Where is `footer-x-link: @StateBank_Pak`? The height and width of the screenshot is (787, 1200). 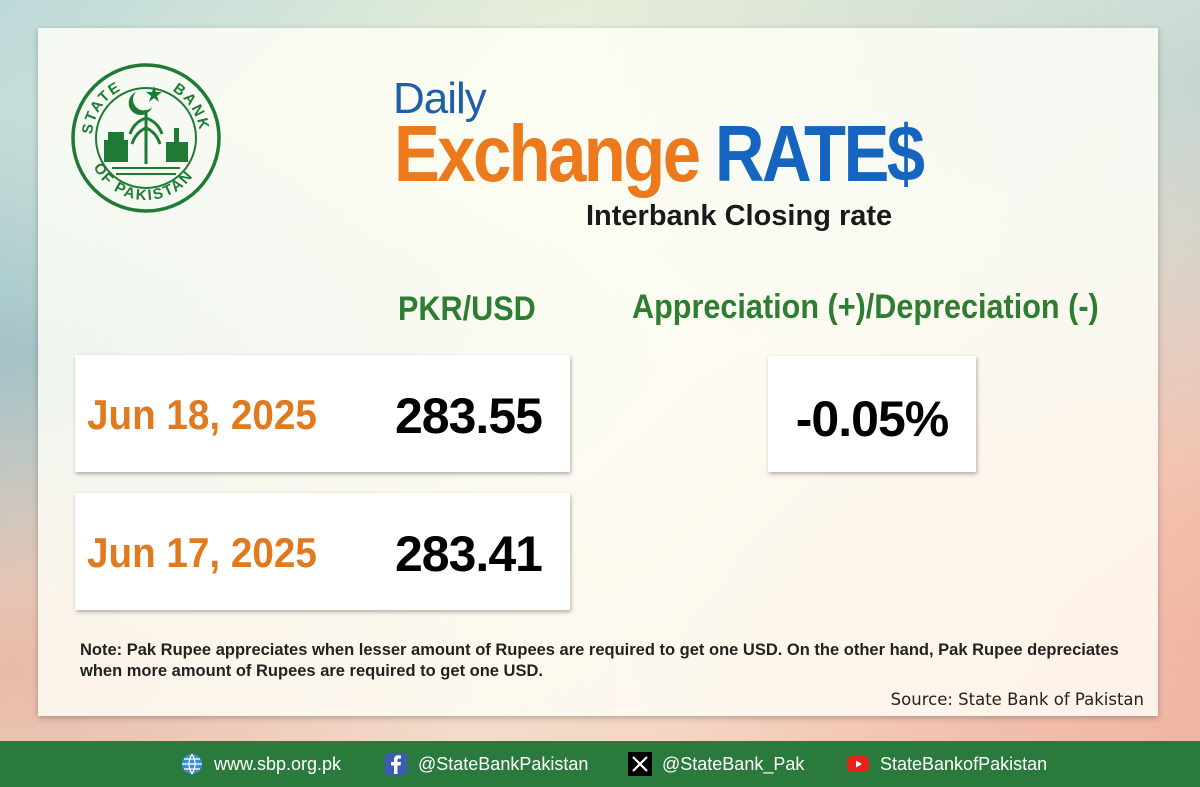
footer-x-link: @StateBank_Pak is located at coordinates (716, 764).